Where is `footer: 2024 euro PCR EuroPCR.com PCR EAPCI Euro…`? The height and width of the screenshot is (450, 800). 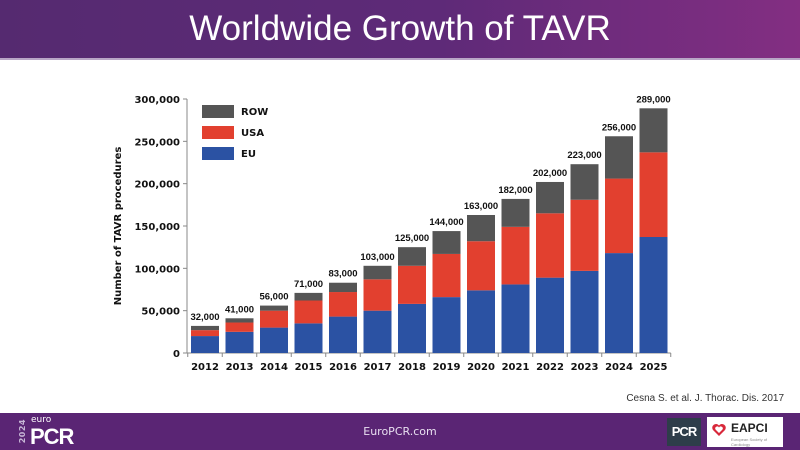
footer: 2024 euro PCR EuroPCR.com PCR EAPCI Euro… is located at coordinates (400, 431).